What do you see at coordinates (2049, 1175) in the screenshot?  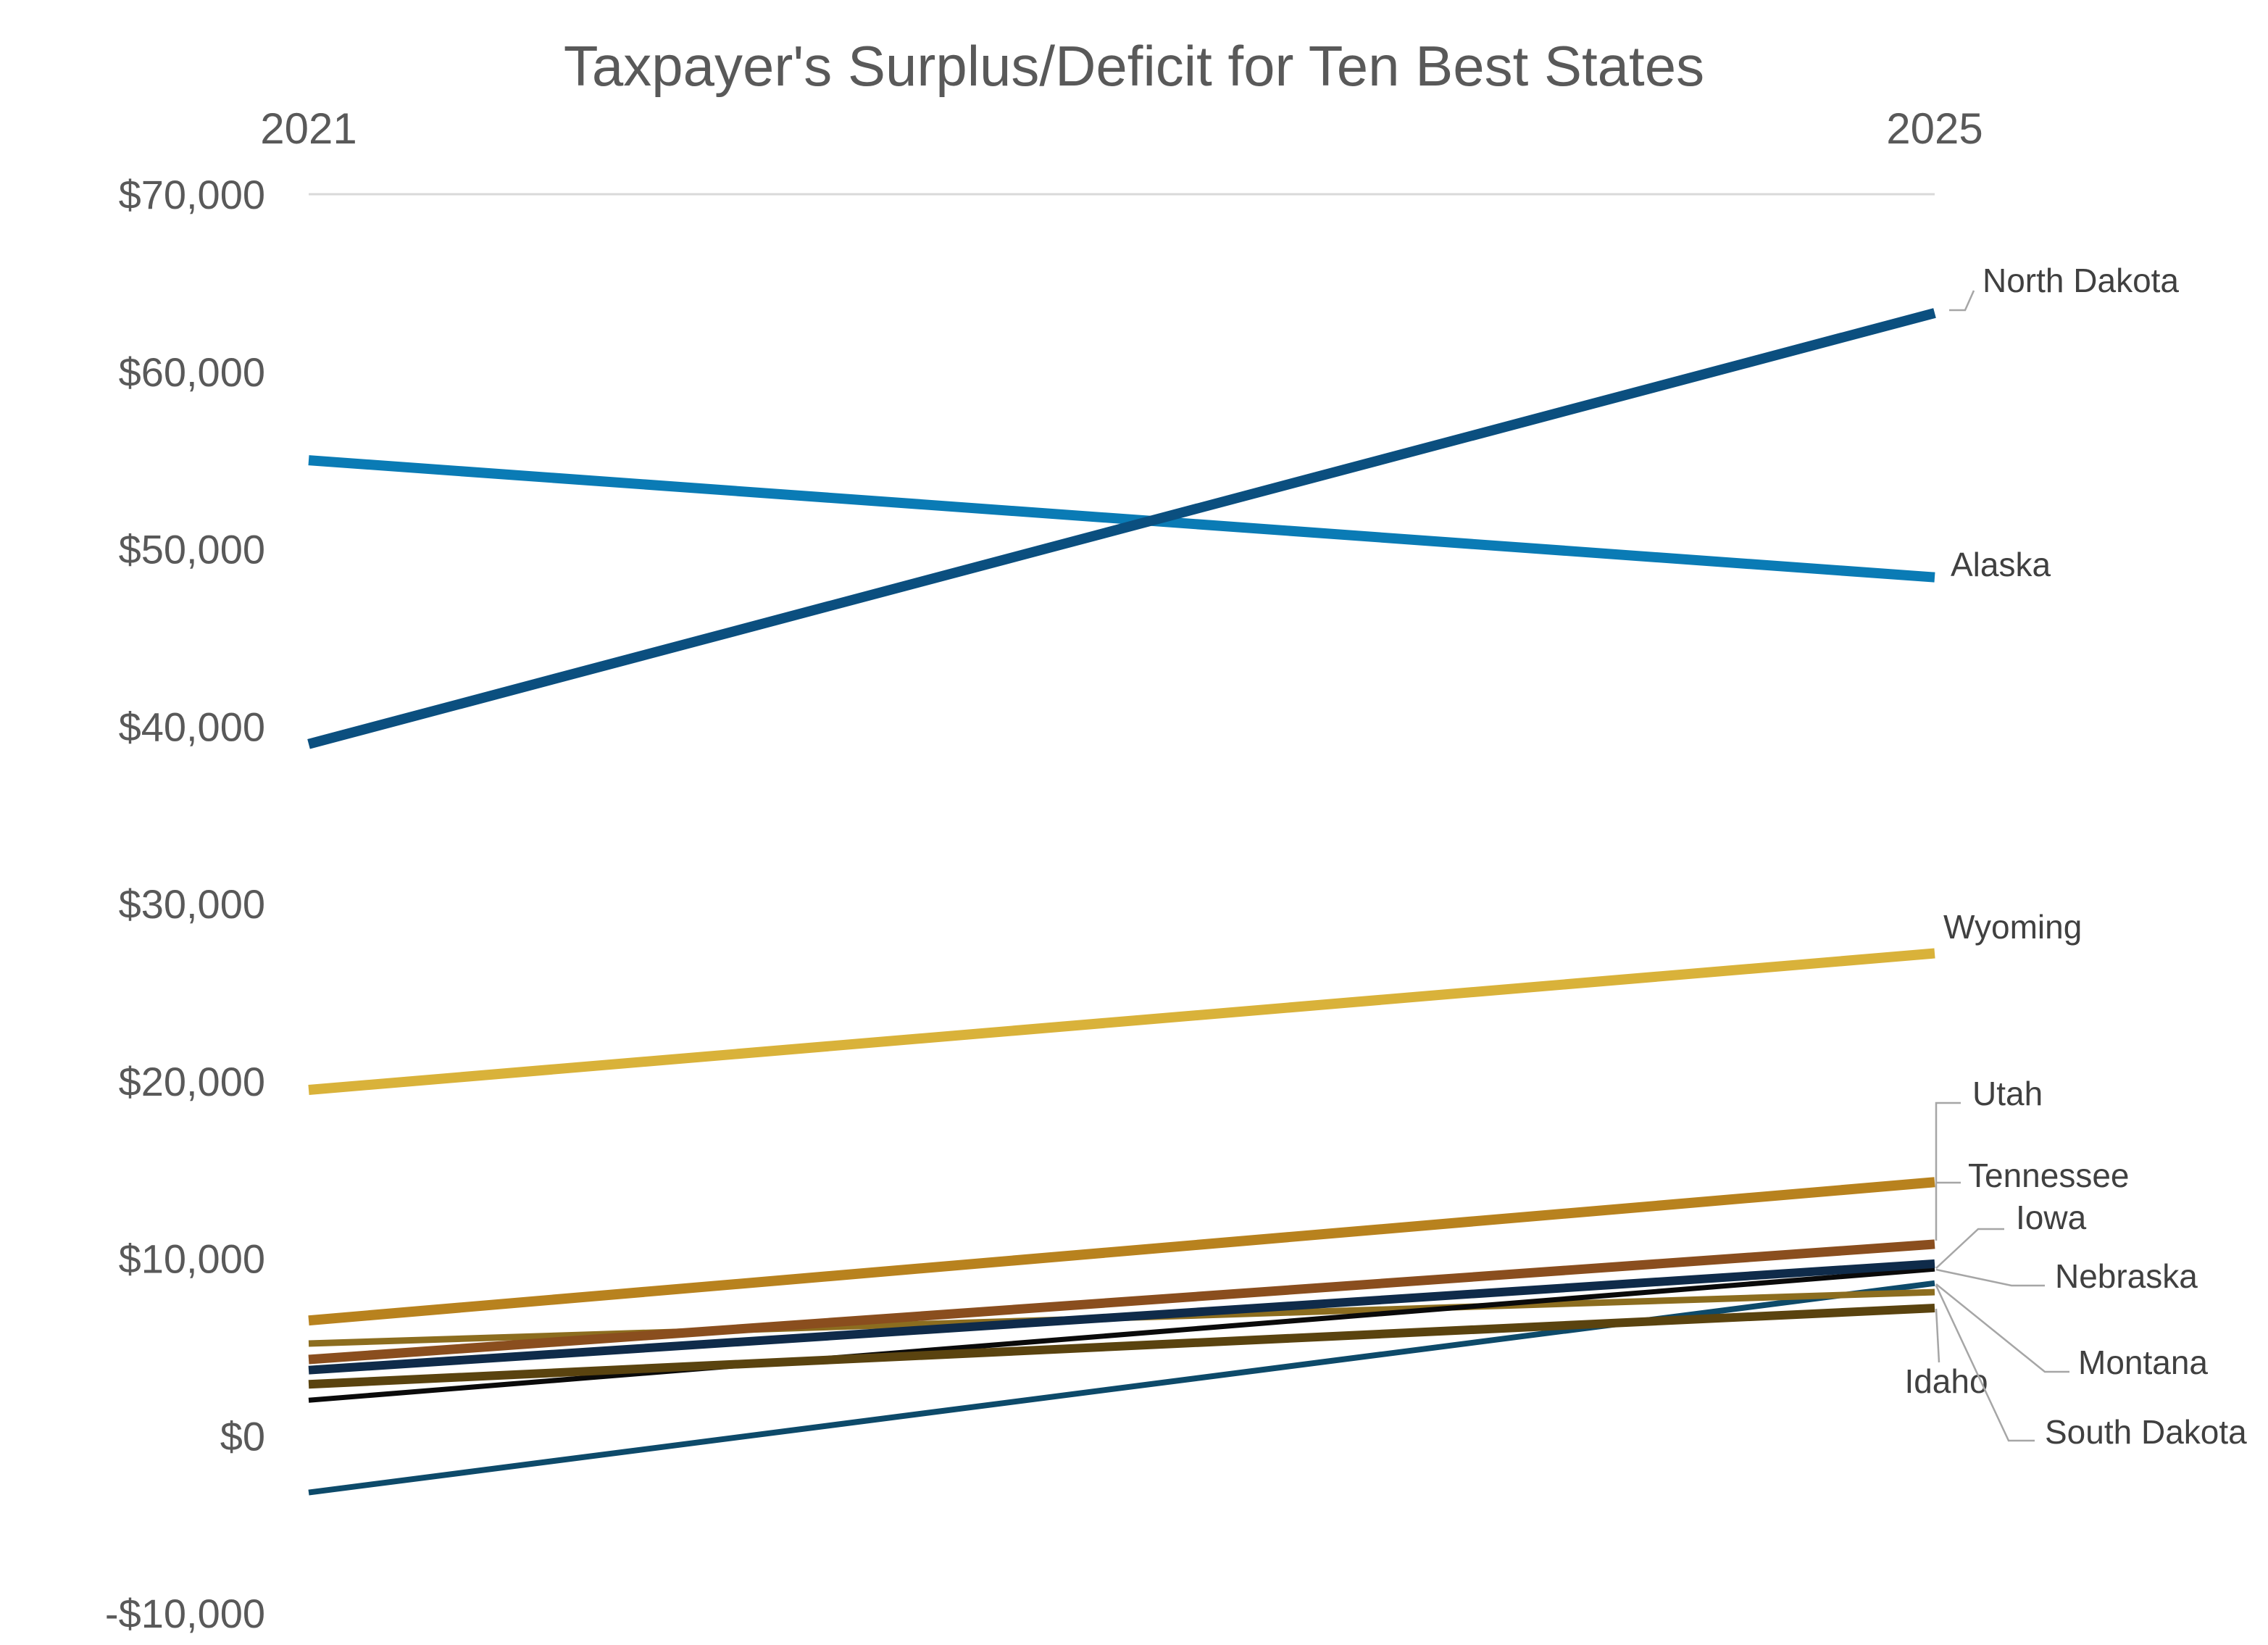 I see `series-label-tennessee: Tennessee` at bounding box center [2049, 1175].